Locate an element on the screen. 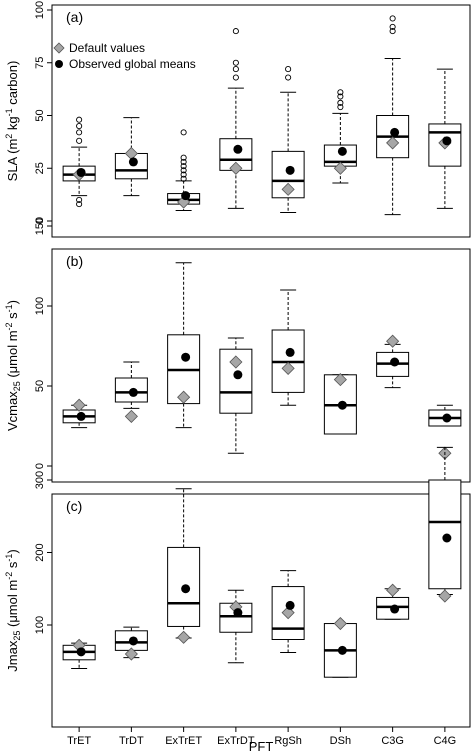 The image size is (474, 755). box-DSh is located at coordinates (340, 647).